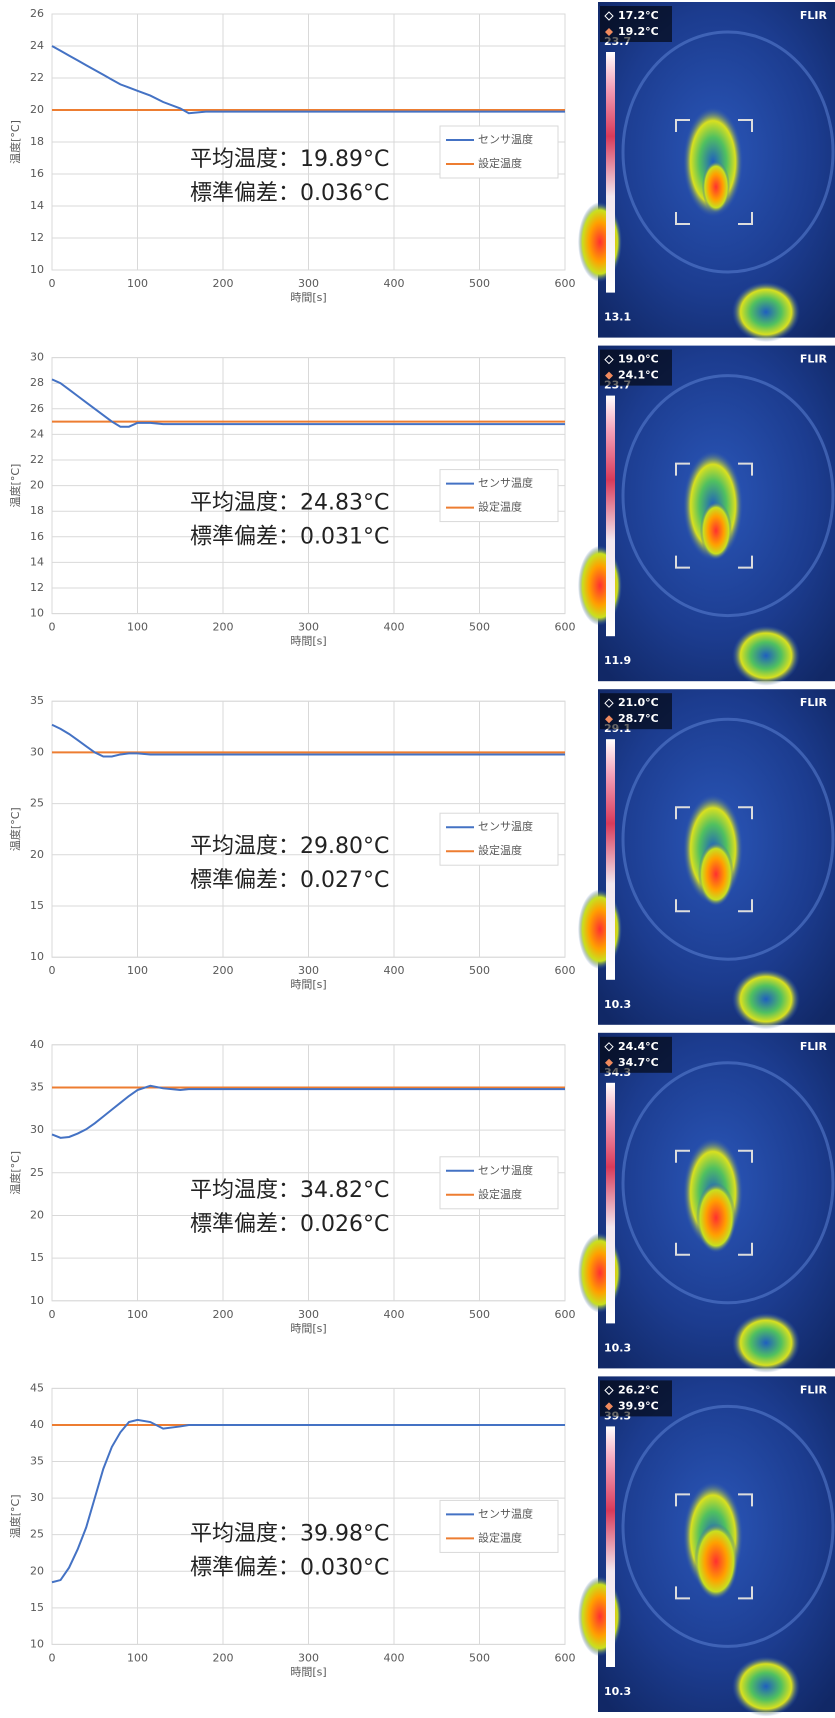  I want to click on min-marker: 19.0°C, so click(638, 359).